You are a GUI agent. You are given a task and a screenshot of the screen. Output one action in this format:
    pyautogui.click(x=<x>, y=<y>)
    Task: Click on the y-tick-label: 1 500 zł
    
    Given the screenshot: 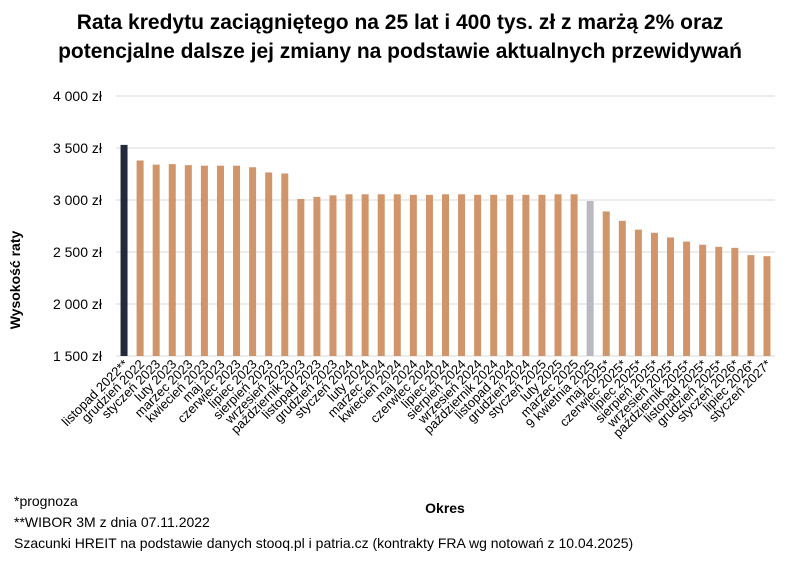 What is the action you would take?
    pyautogui.click(x=78, y=356)
    